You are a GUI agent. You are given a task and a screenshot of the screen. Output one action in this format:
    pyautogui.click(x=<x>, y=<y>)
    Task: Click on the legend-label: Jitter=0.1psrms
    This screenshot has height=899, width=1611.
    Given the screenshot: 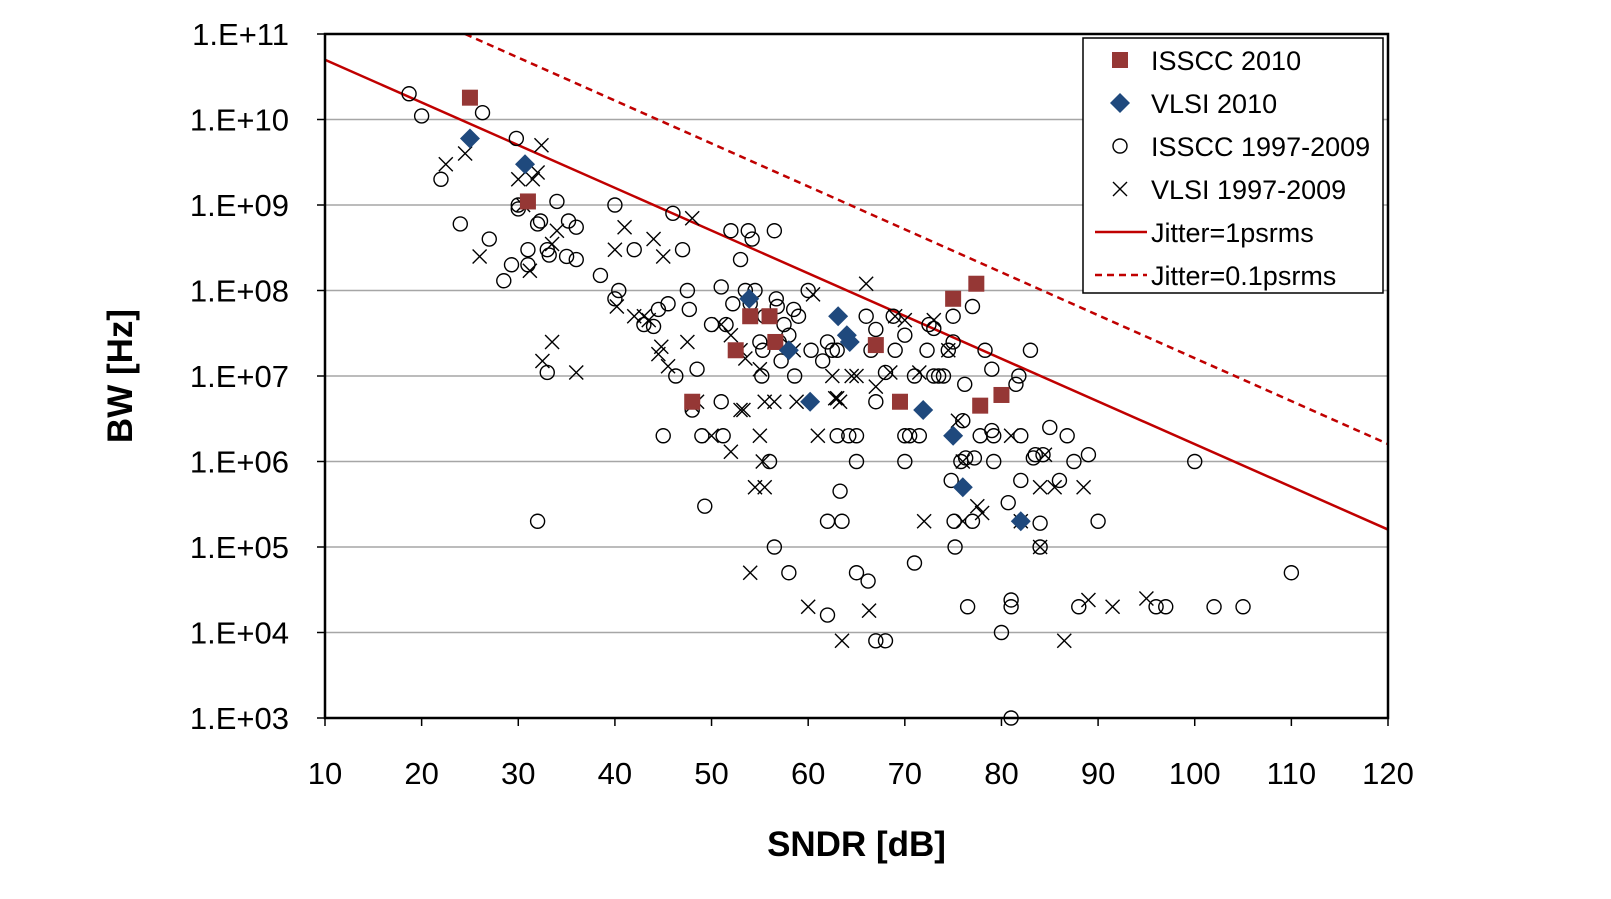 What is the action you would take?
    pyautogui.click(x=1243, y=276)
    